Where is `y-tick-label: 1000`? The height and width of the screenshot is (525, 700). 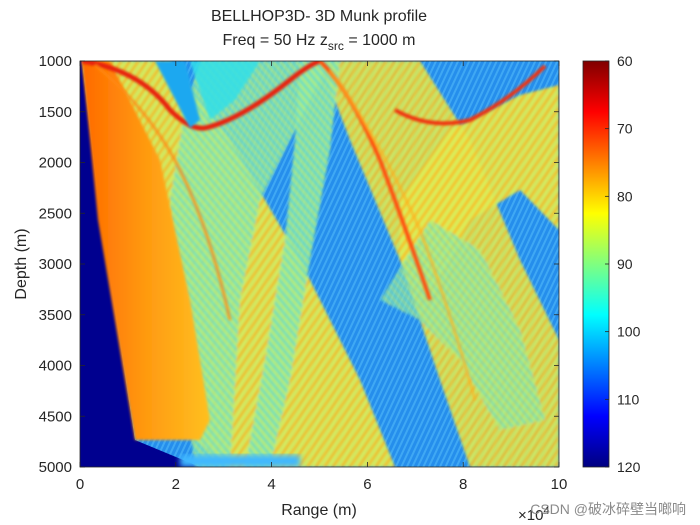
y-tick-label: 1000 is located at coordinates (55, 61).